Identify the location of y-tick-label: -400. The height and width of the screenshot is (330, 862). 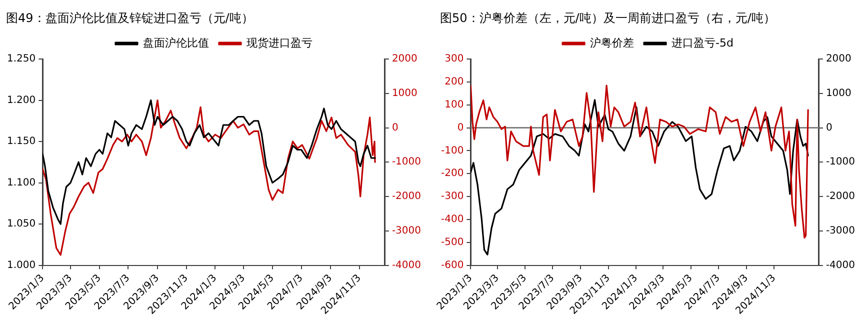
(452, 220).